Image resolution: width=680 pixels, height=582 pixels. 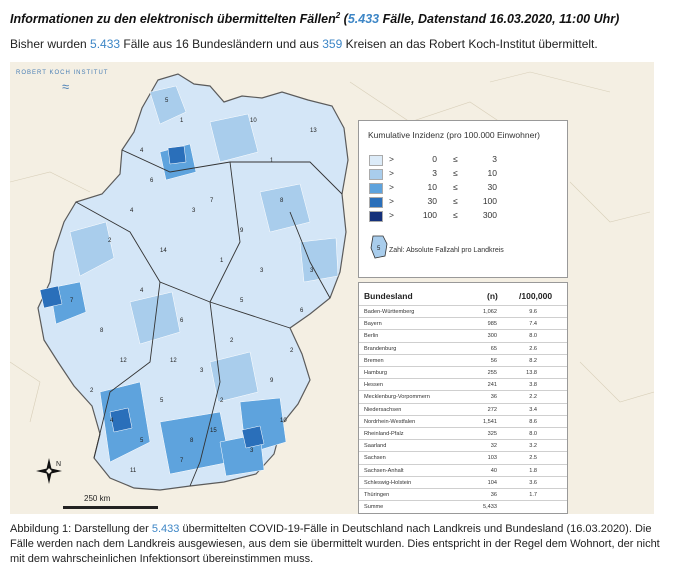 What do you see at coordinates (464, 188) in the screenshot?
I see `legend-row: > 10 ≤ 30` at bounding box center [464, 188].